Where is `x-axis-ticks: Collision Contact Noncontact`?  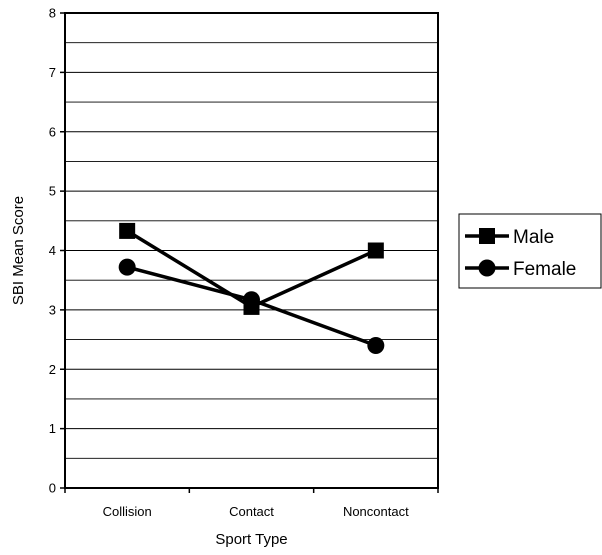 x-axis-ticks: Collision Contact Noncontact is located at coordinates (251, 503).